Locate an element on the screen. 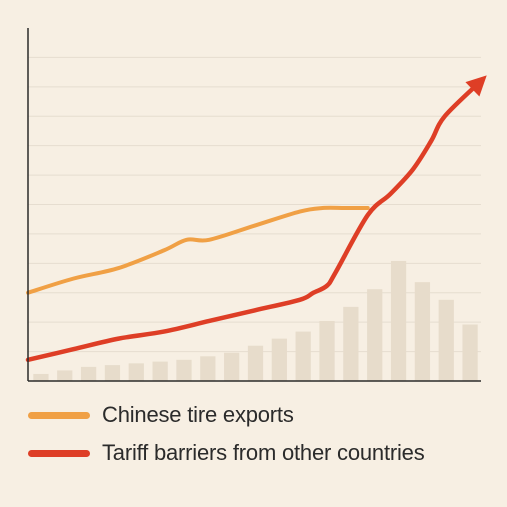 This screenshot has width=507, height=507. legend-item-tariffs: Tariff barriers from other countries is located at coordinates (226, 453).